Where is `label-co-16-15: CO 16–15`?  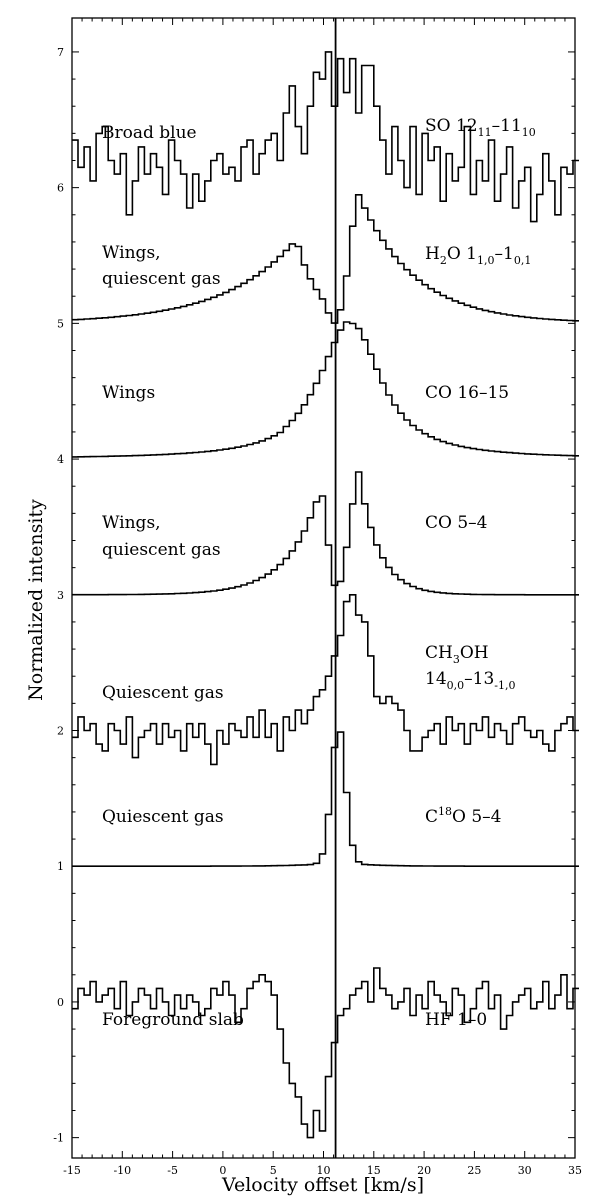
label-co-16-15: CO 16–15 is located at coordinates (467, 393).